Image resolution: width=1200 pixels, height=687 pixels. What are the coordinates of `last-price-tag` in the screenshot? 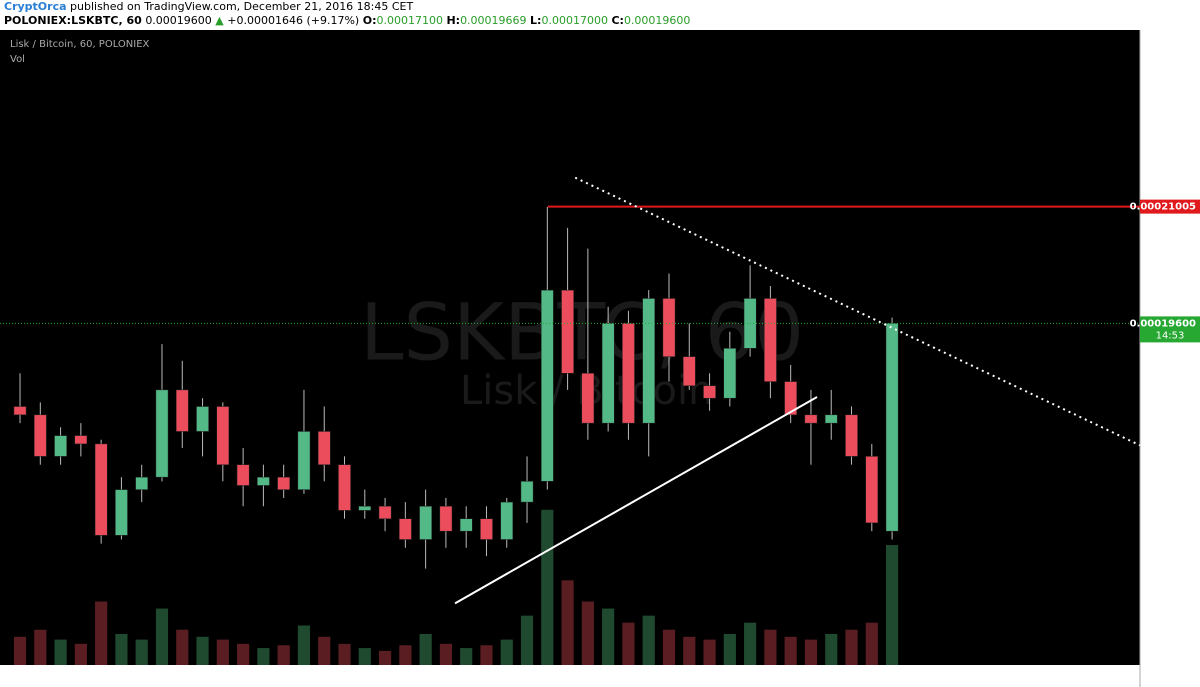 It's located at (1170, 329).